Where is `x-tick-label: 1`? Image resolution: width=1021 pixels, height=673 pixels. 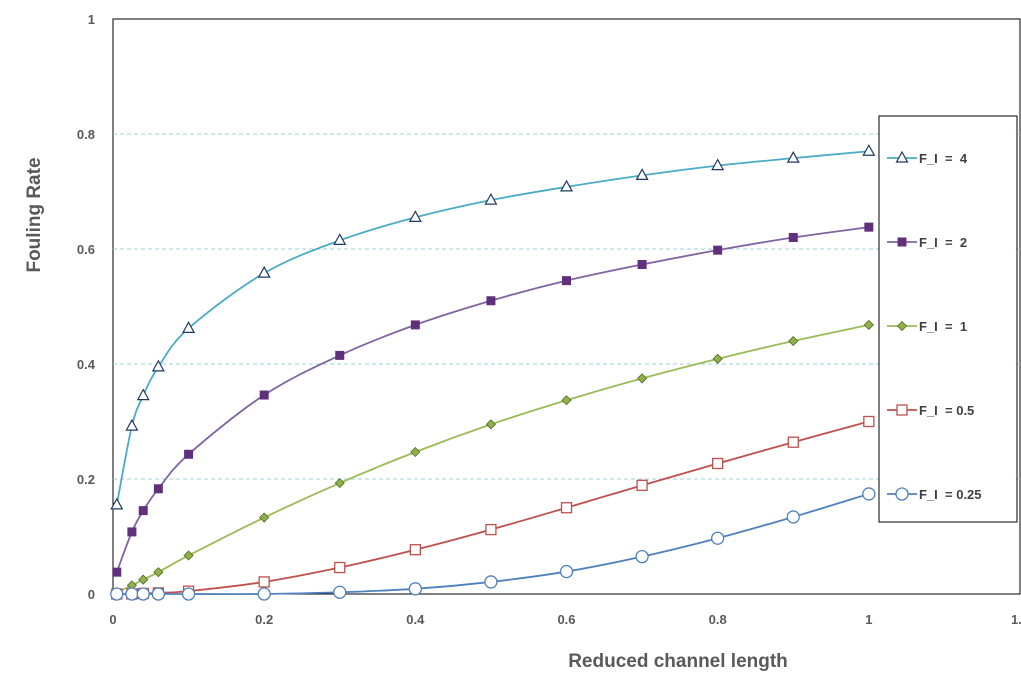 x-tick-label: 1 is located at coordinates (868, 619).